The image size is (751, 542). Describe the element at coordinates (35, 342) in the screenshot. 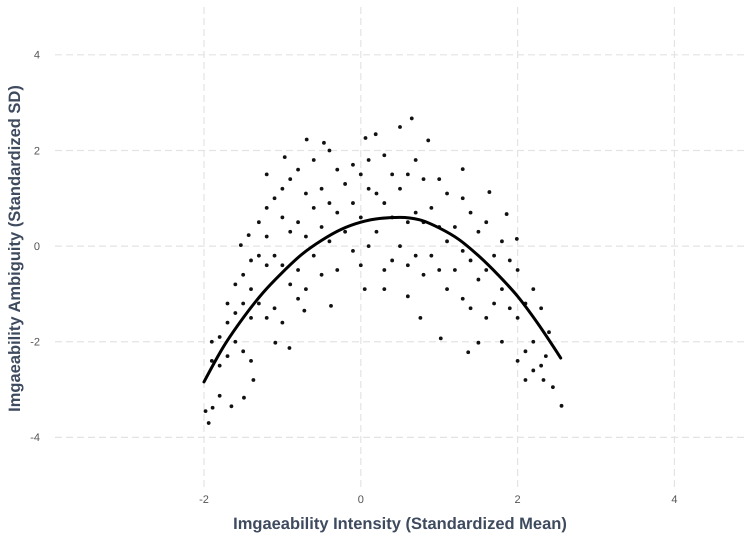

I see `y-tick-label: -2` at that location.